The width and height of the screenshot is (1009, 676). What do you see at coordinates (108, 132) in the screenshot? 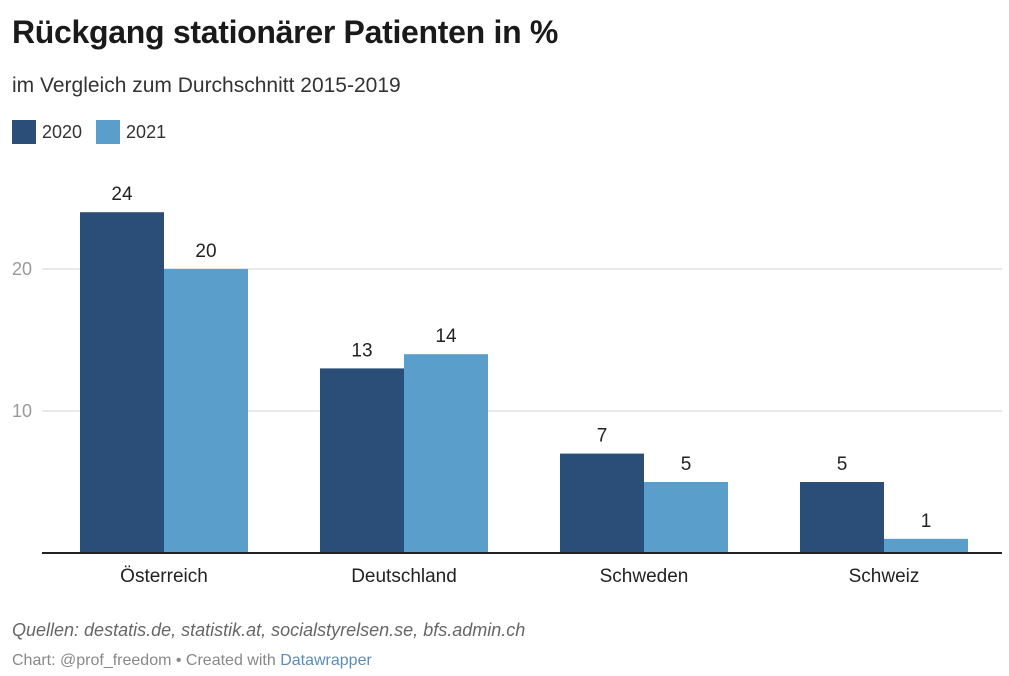
I see `legend-swatch-2021` at bounding box center [108, 132].